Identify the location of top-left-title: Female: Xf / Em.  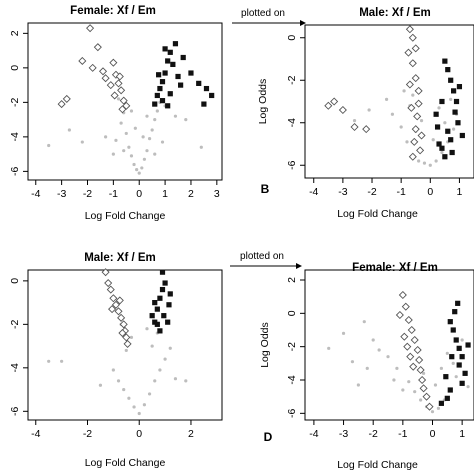
(113, 11).